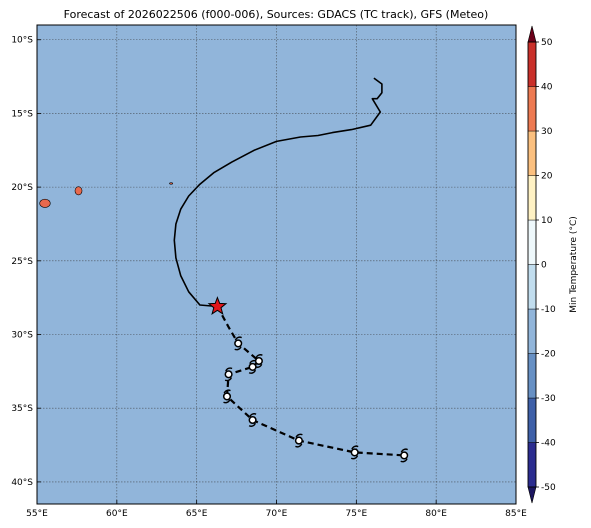 This screenshot has height=528, width=591. I want to click on lon-tick-label: 60°E, so click(117, 514).